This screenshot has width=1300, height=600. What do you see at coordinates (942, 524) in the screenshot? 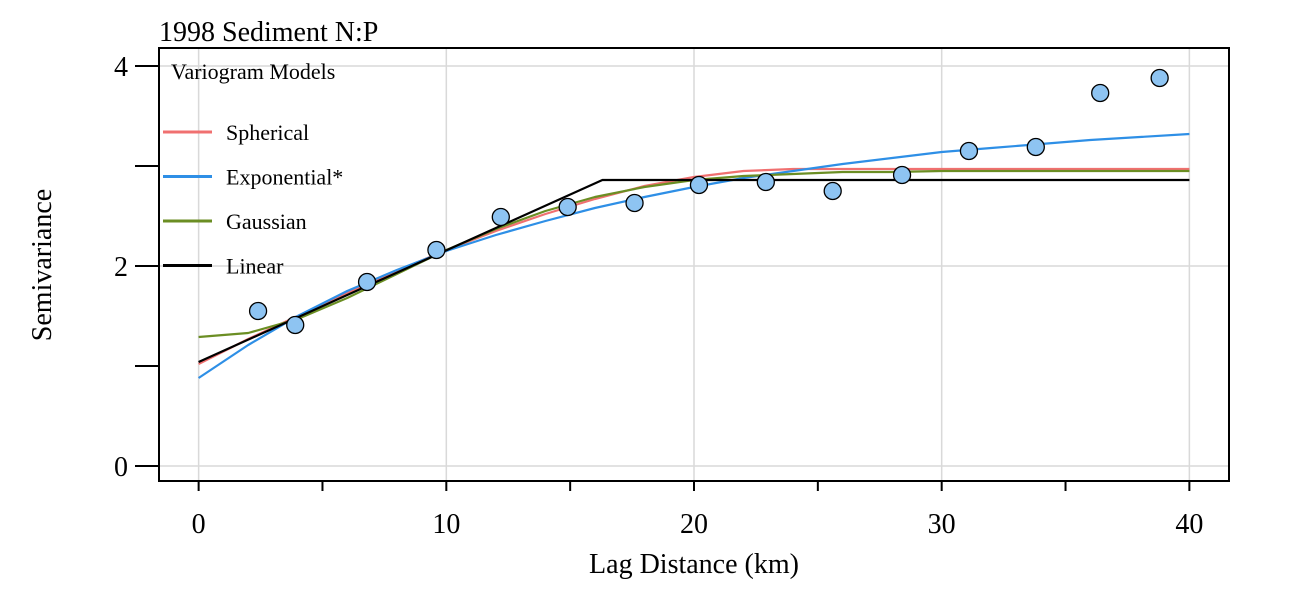
I see `x-tick-label: 30` at bounding box center [942, 524].